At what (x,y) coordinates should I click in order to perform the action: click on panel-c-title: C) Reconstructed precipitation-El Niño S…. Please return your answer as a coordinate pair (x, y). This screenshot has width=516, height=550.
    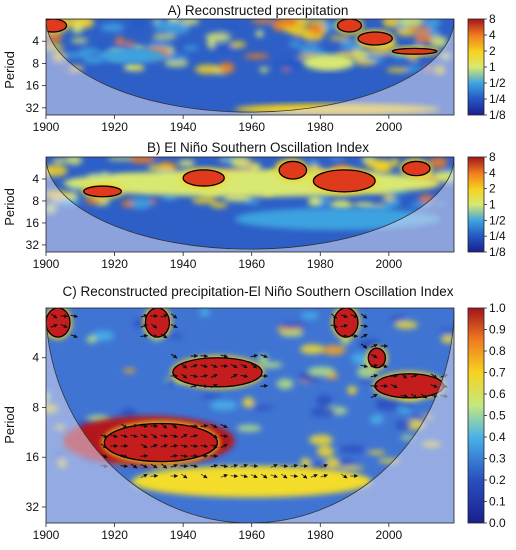
    Looking at the image, I should click on (258, 291).